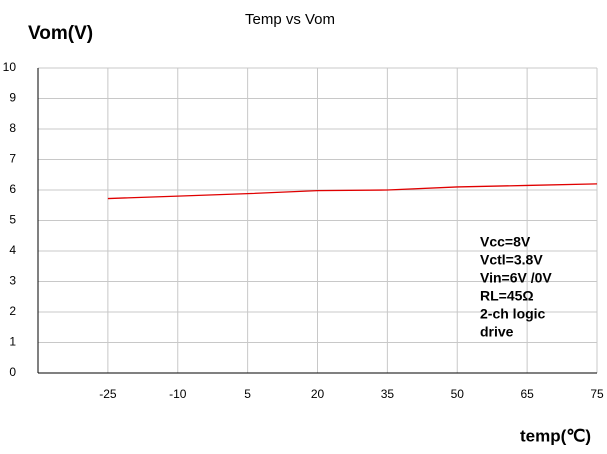 This screenshot has height=454, width=607. I want to click on annotation: Vctl=3.8V, so click(511, 260).